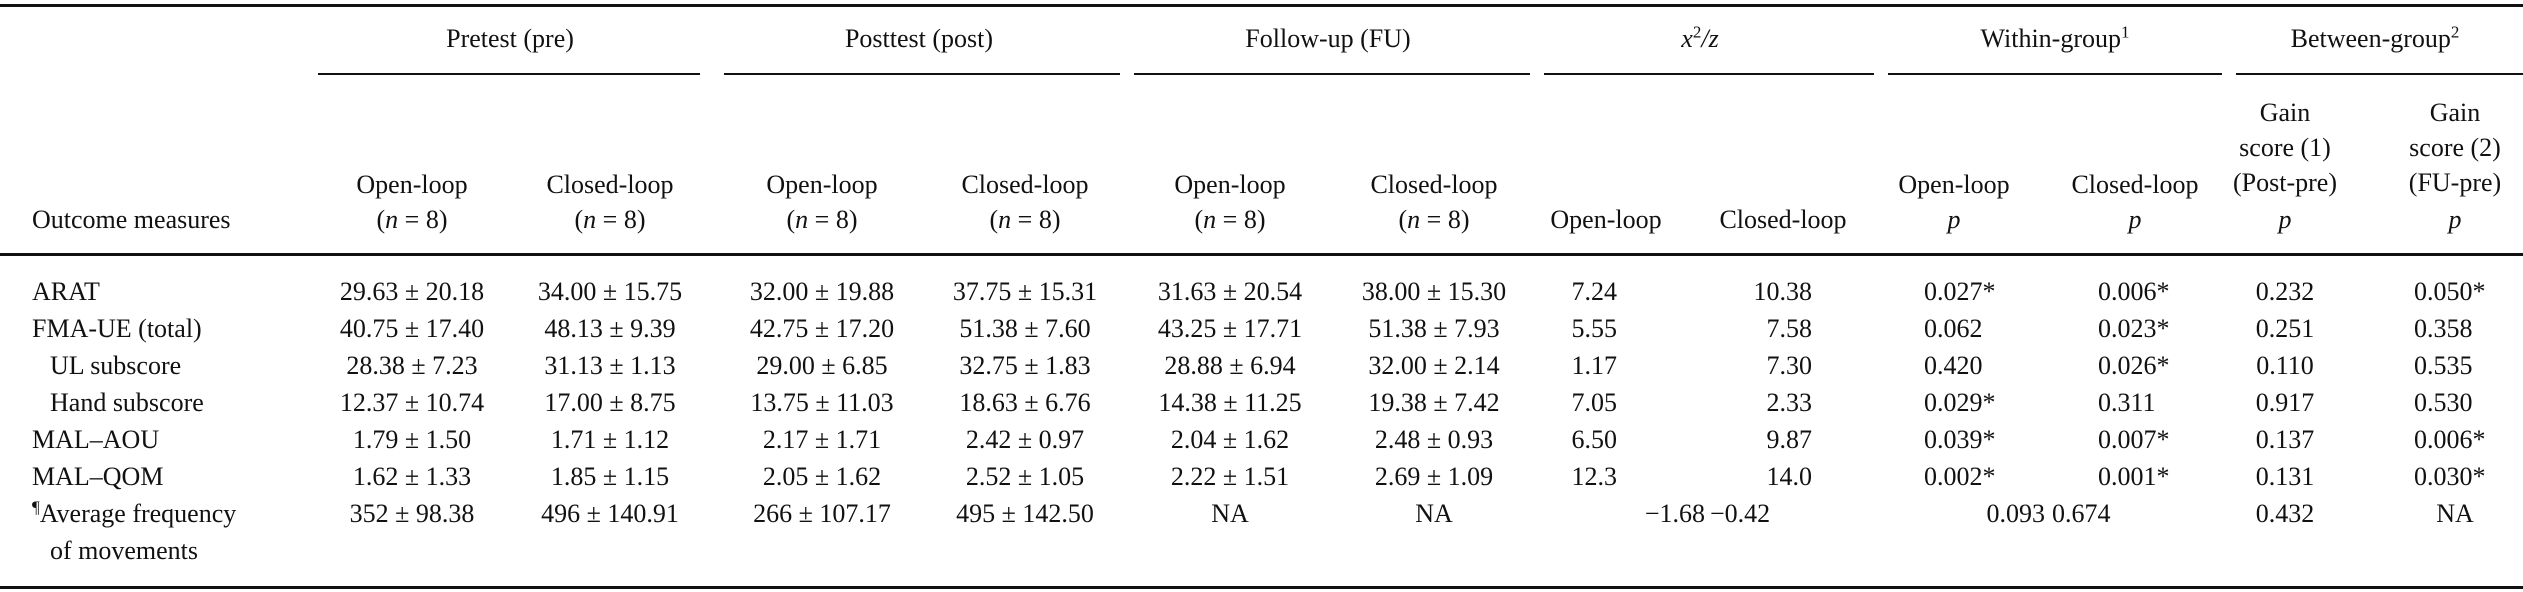  Describe the element at coordinates (2285, 112) in the screenshot. I see `gain1-line1: Gain` at that location.